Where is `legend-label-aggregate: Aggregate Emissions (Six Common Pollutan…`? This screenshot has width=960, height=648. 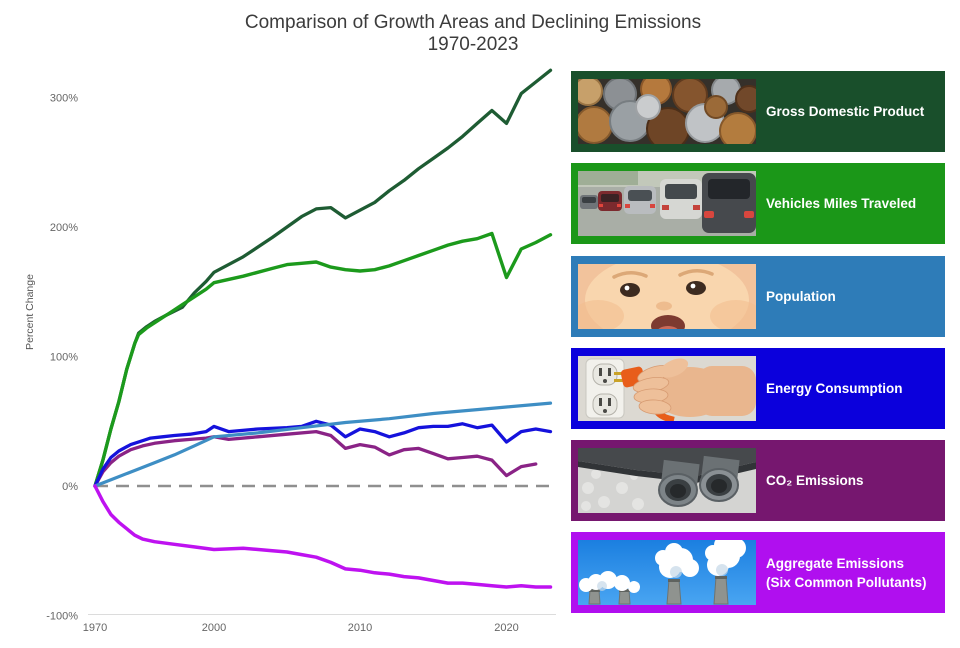 legend-label-aggregate: Aggregate Emissions (Six Common Pollutan… is located at coordinates (846, 573).